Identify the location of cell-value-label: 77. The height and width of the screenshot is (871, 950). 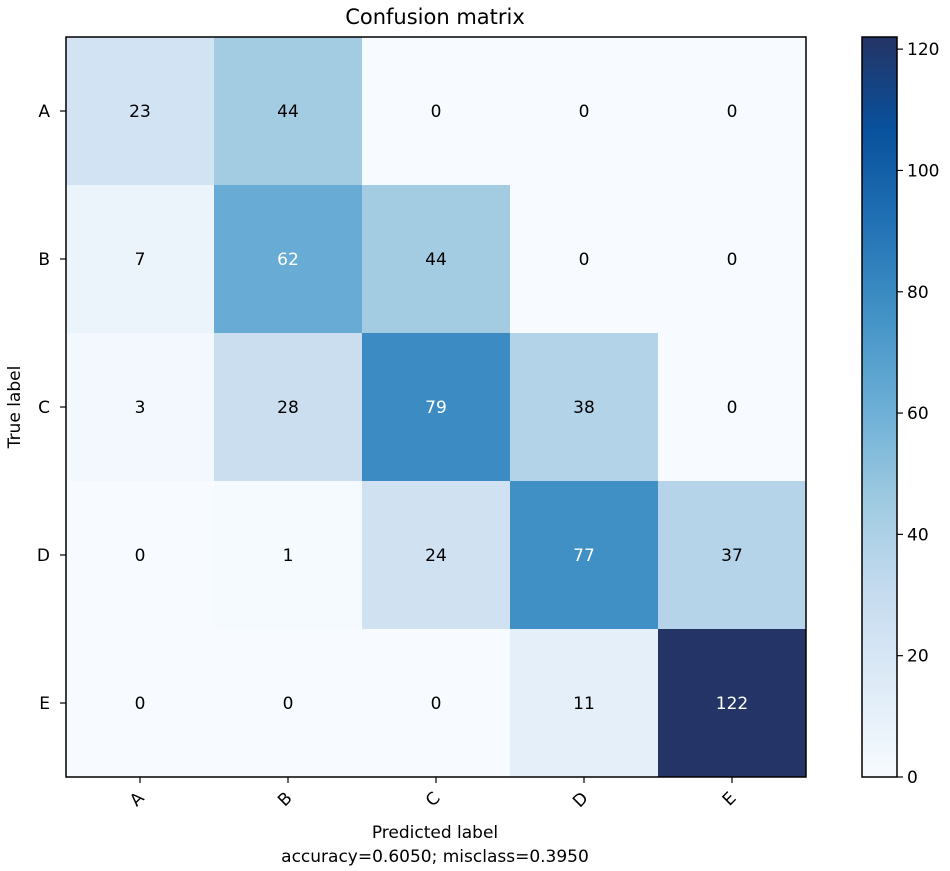
(584, 556).